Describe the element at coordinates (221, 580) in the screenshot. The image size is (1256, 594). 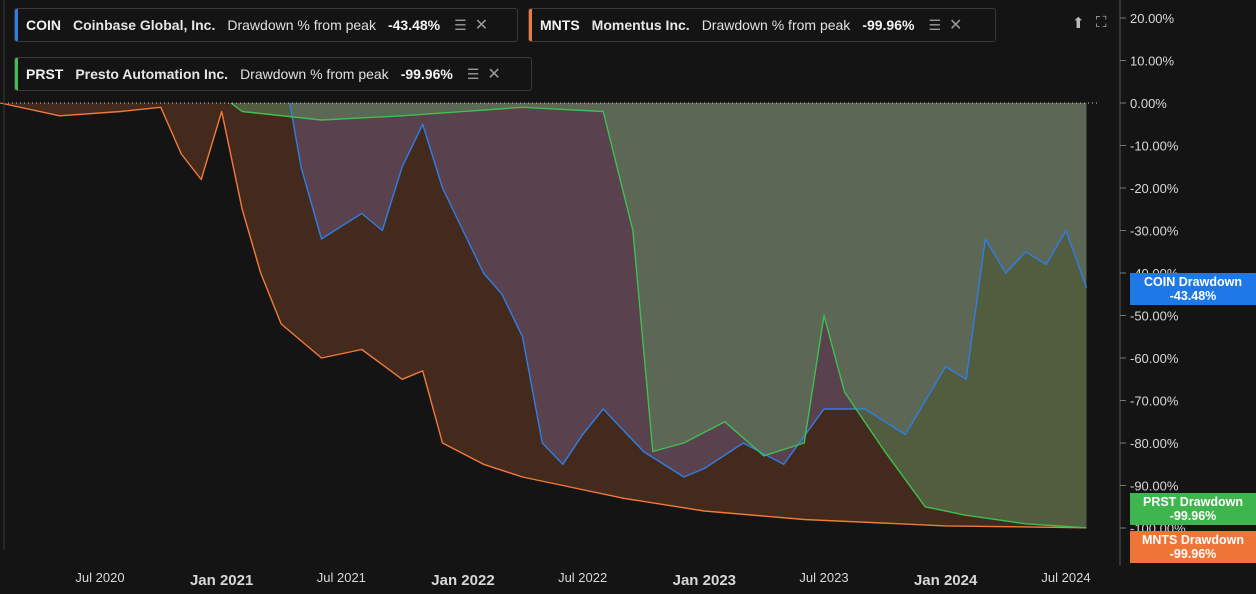
I see `x-tick-label: Jan 2021` at that location.